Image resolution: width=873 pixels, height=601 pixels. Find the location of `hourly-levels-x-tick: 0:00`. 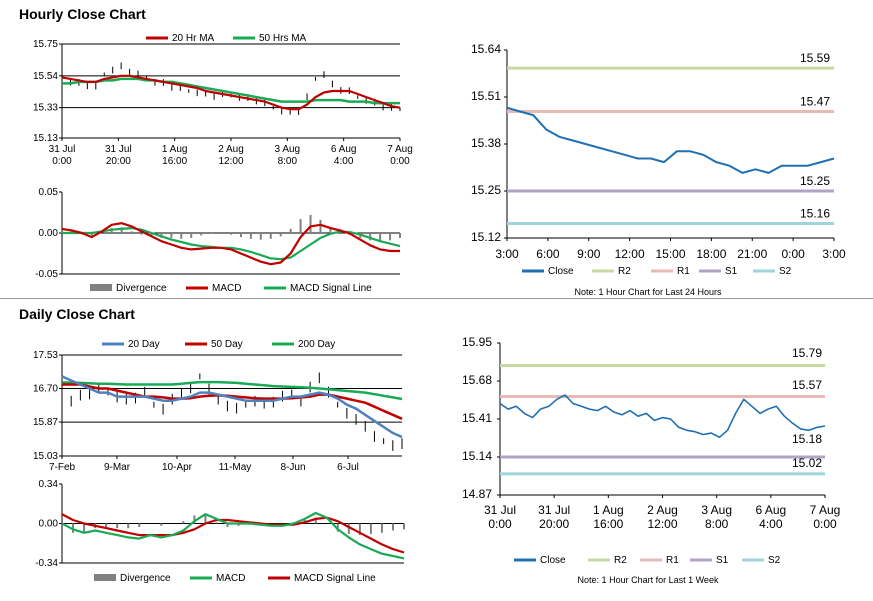

hourly-levels-x-tick: 0:00 is located at coordinates (793, 254).